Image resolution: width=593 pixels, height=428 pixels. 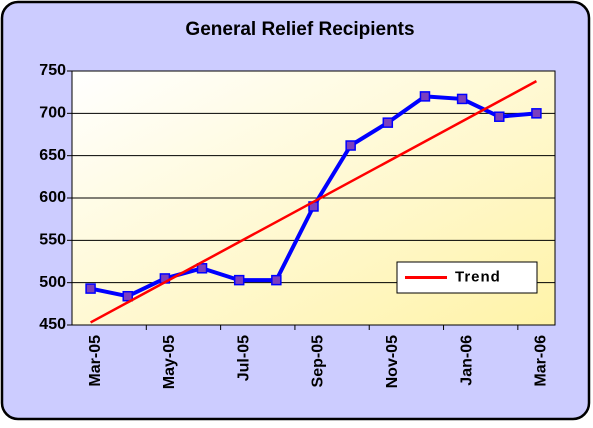 I want to click on y-tick-label: 750, so click(x=52, y=70).